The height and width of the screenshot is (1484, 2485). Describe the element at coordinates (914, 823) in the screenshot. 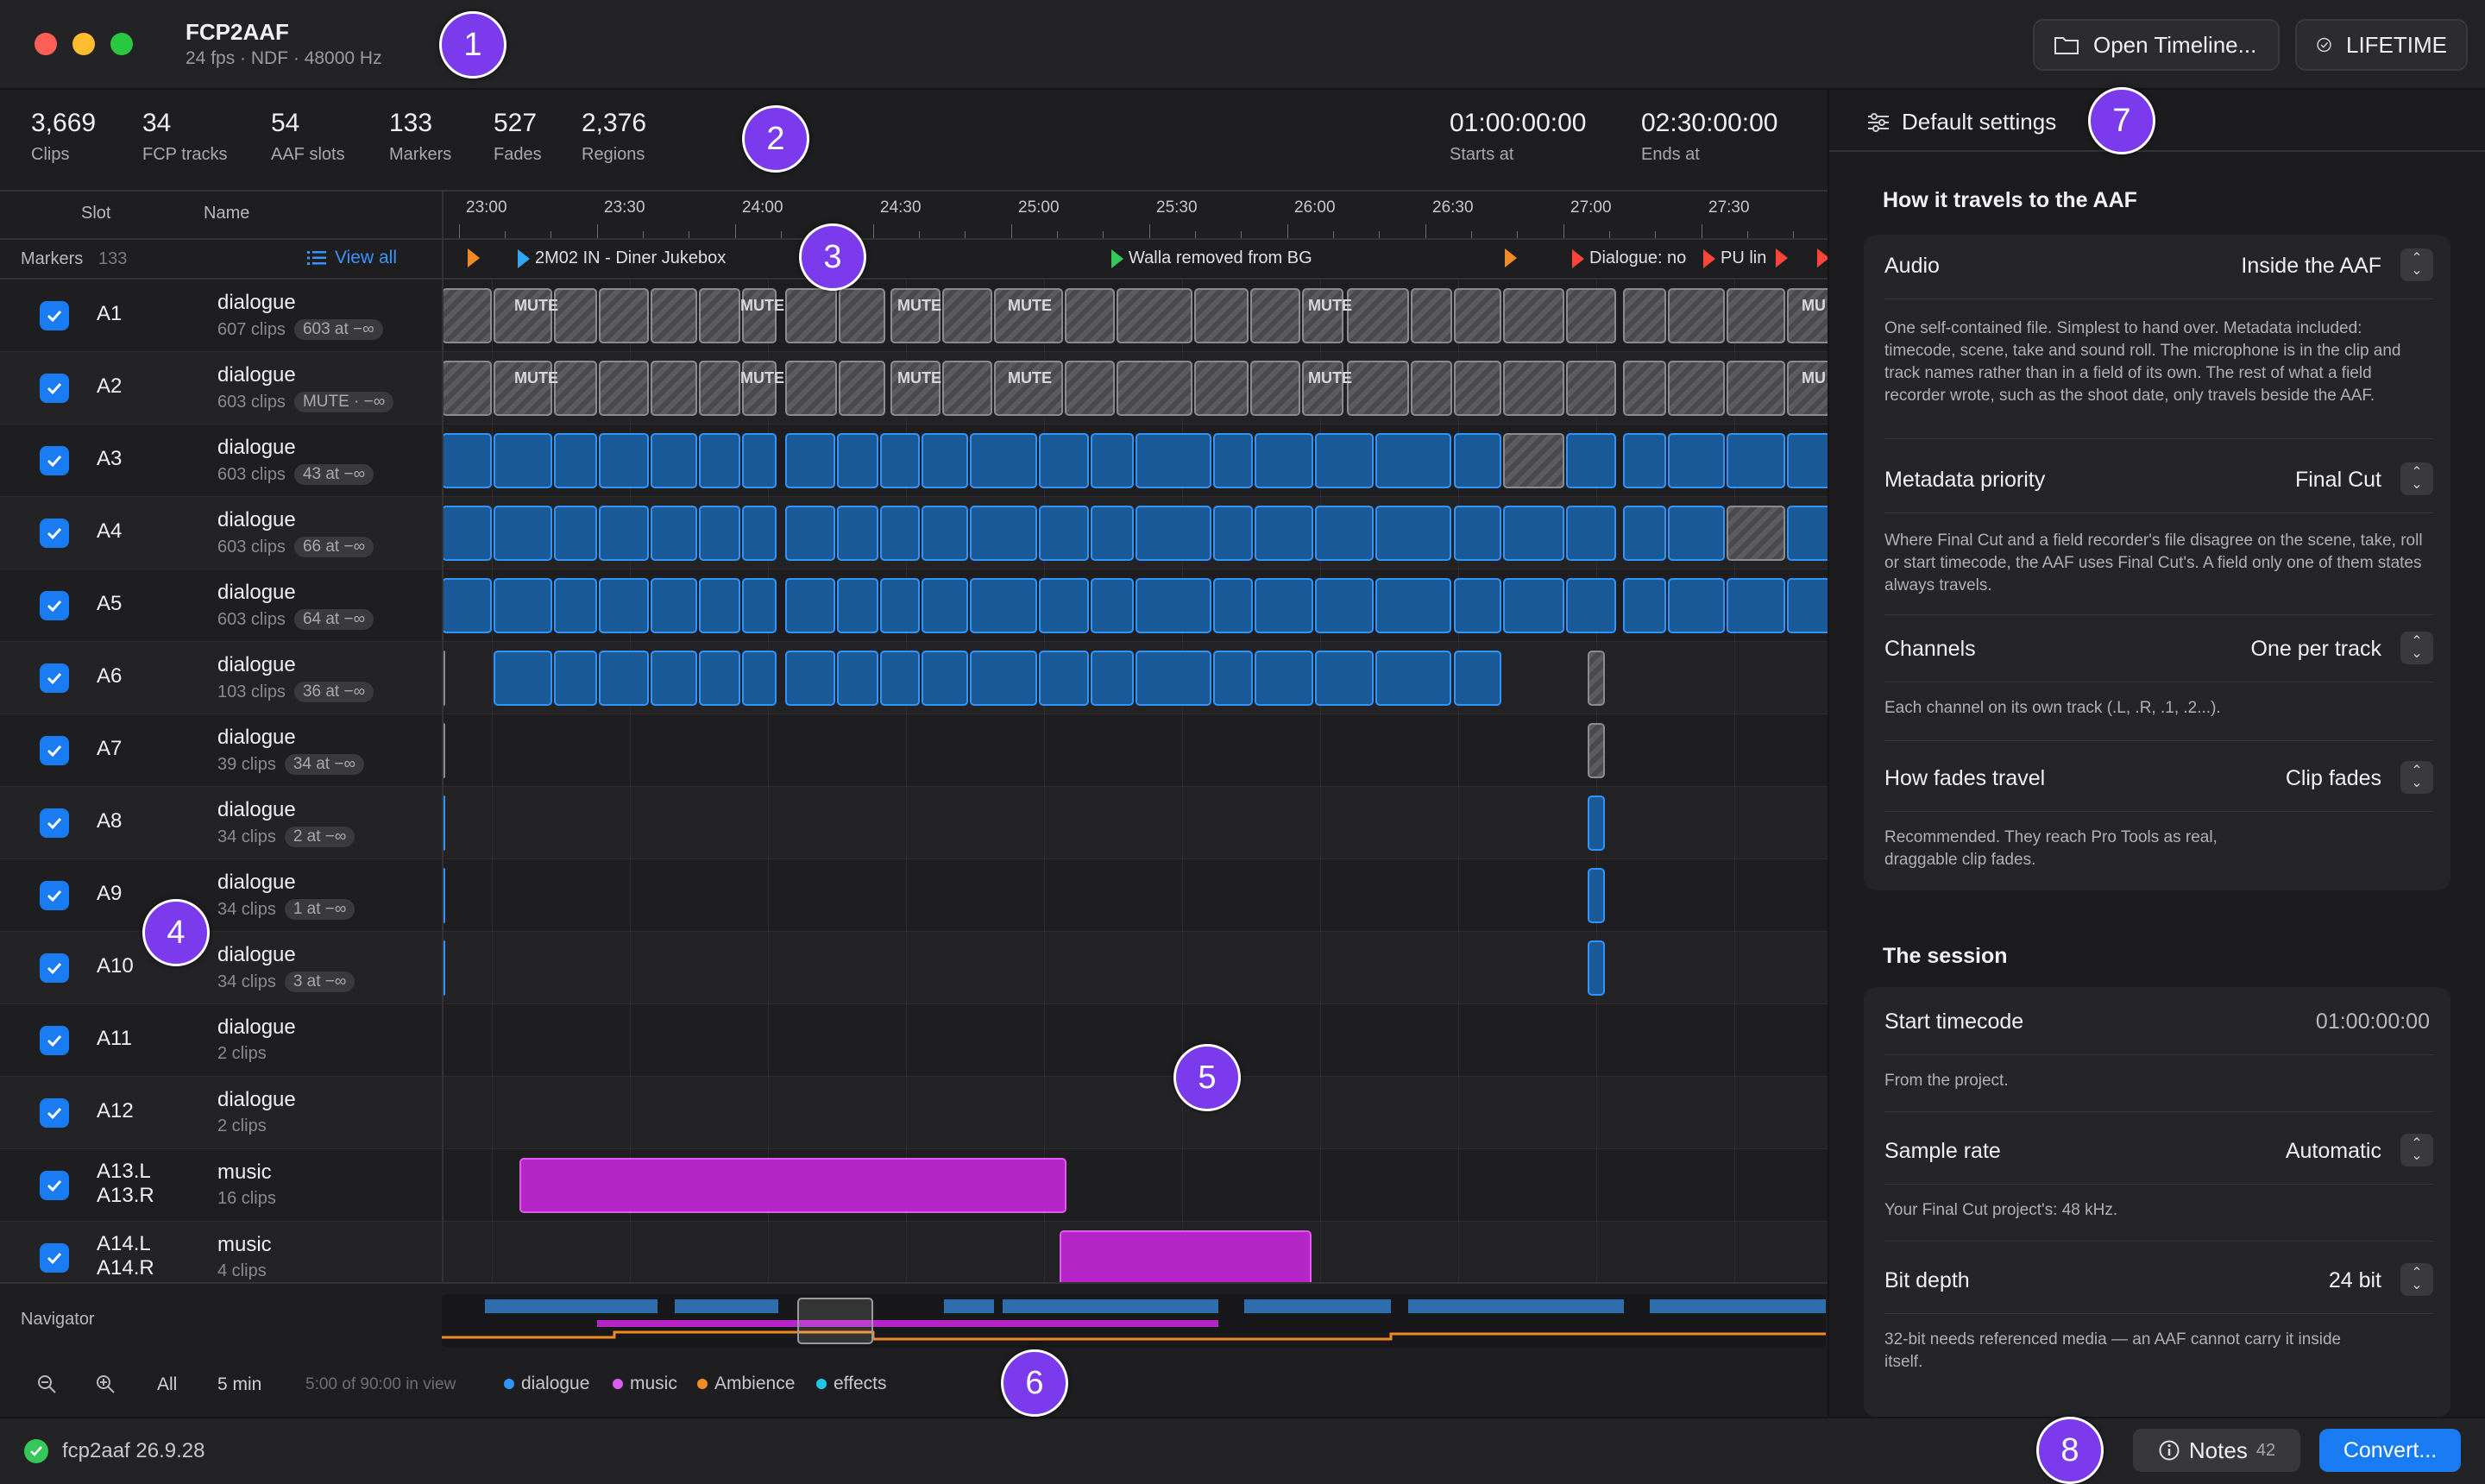

I see `track-row: A8 dialogue 34 clips 2 at −∞` at that location.